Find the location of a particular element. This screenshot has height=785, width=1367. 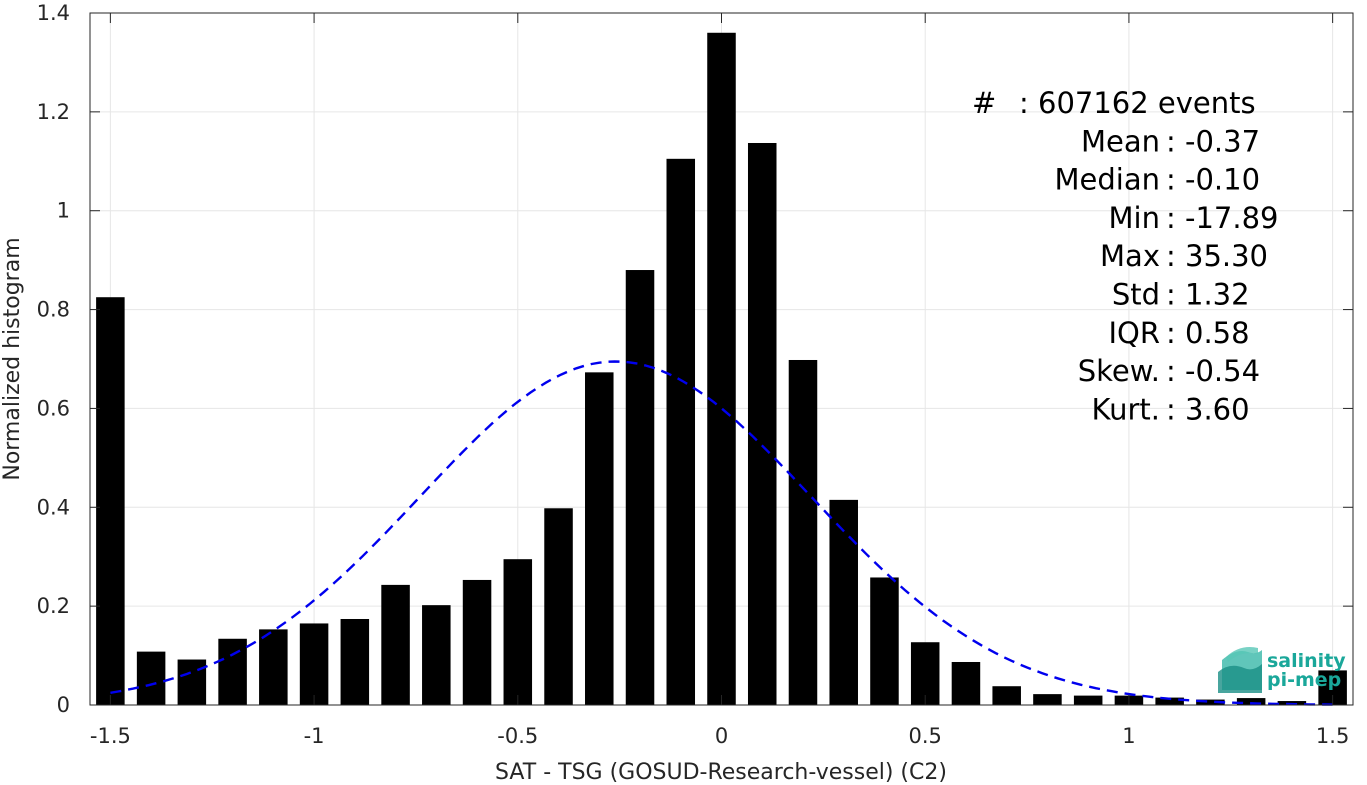

stat-label: # is located at coordinates (984, 103).